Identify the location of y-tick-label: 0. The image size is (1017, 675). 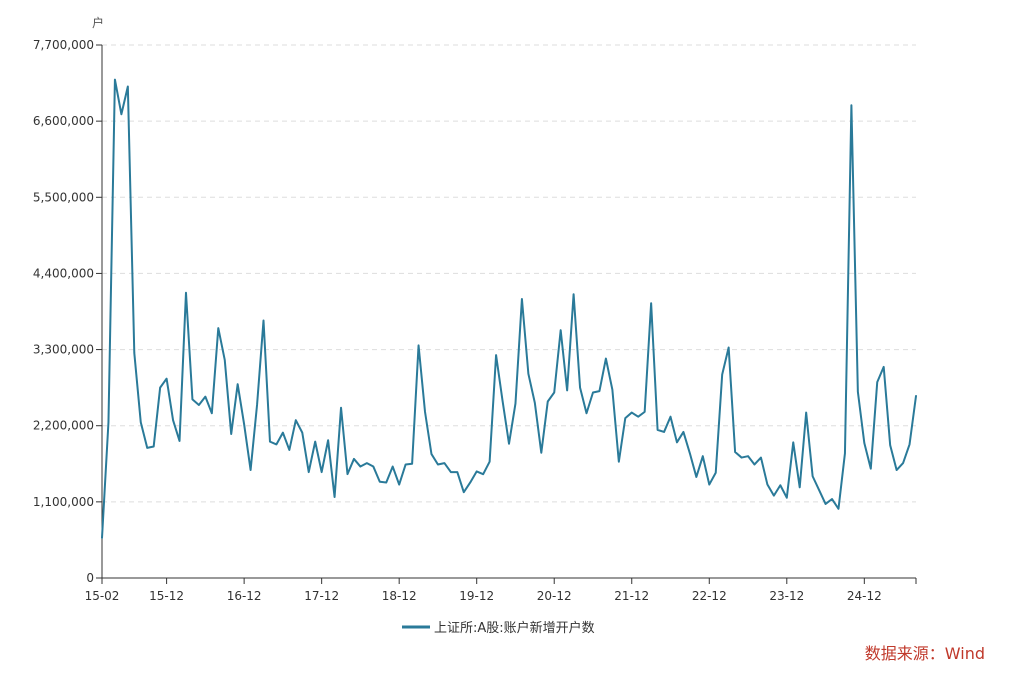
(90, 578).